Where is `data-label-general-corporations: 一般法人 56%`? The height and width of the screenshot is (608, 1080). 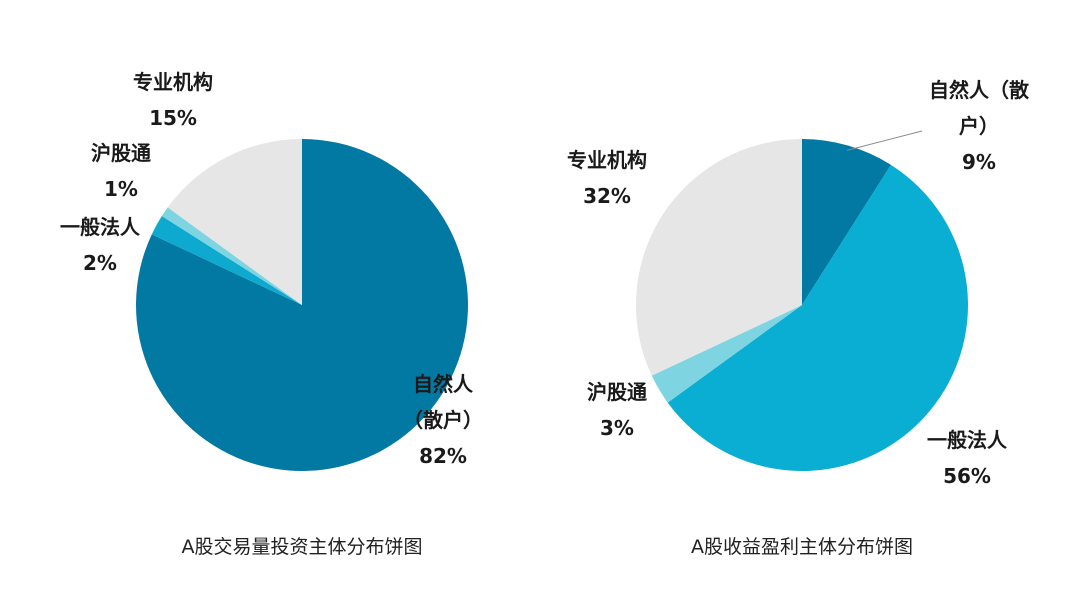
data-label-general-corporations: 一般法人 56% is located at coordinates (967, 458).